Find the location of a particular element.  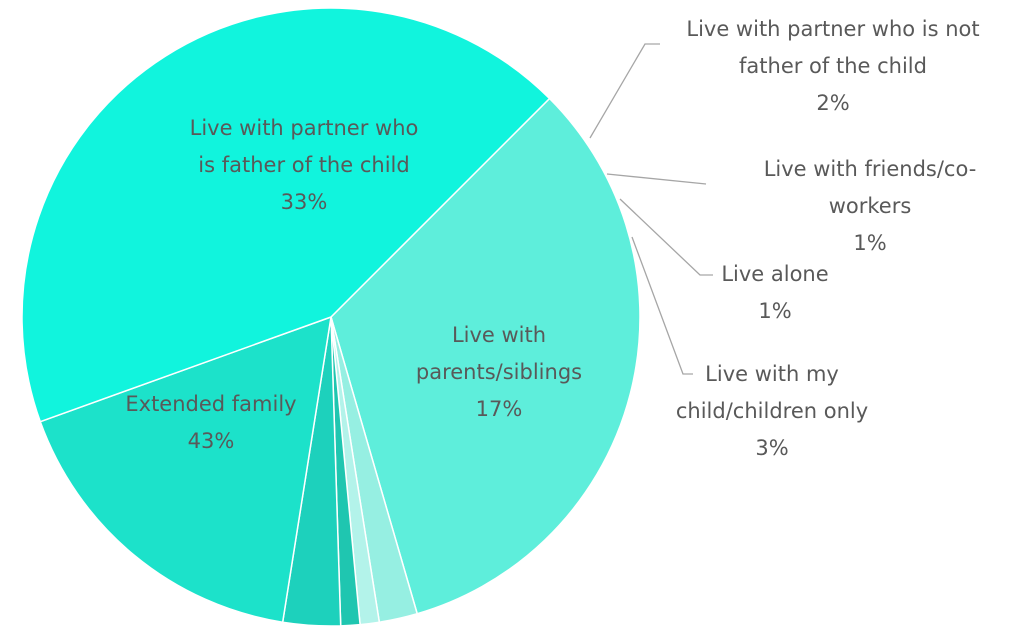

slice-name-label: is father of the child is located at coordinates (303, 165).